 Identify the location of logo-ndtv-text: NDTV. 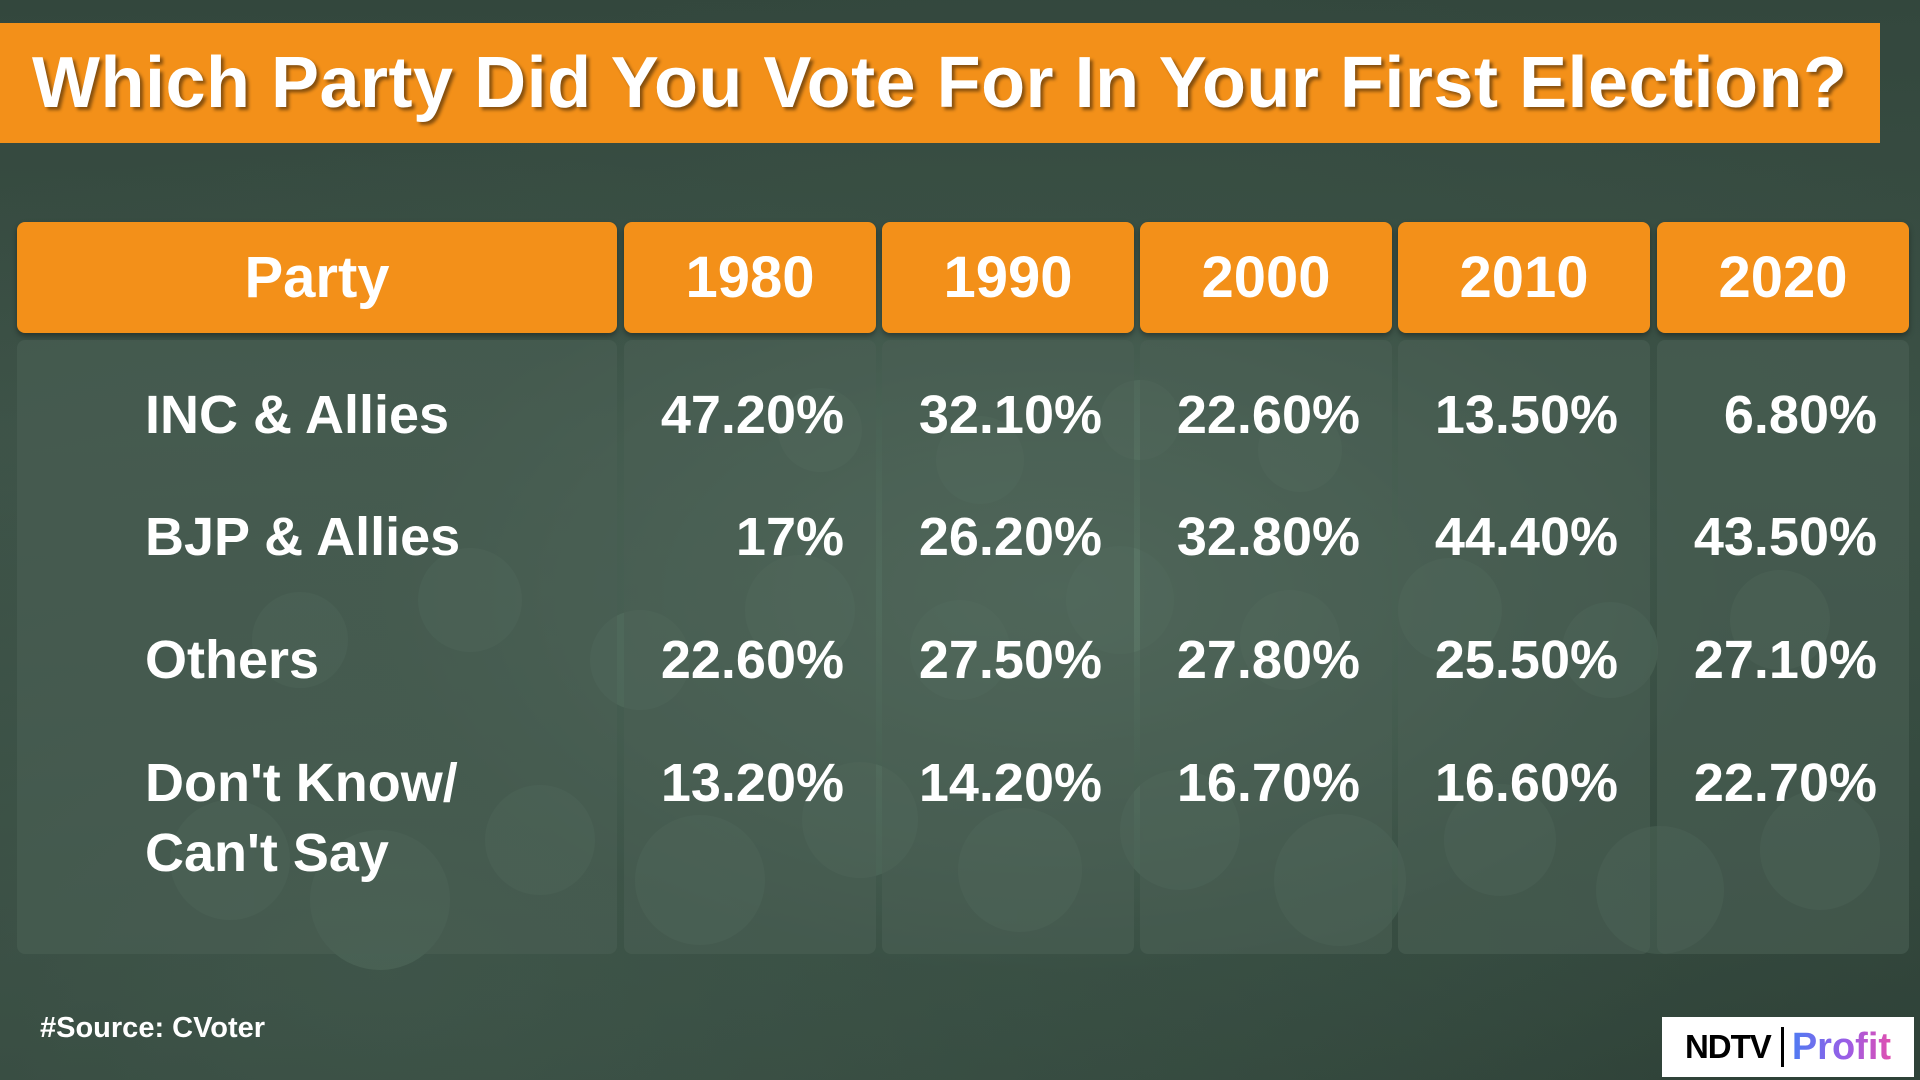
(1728, 1046).